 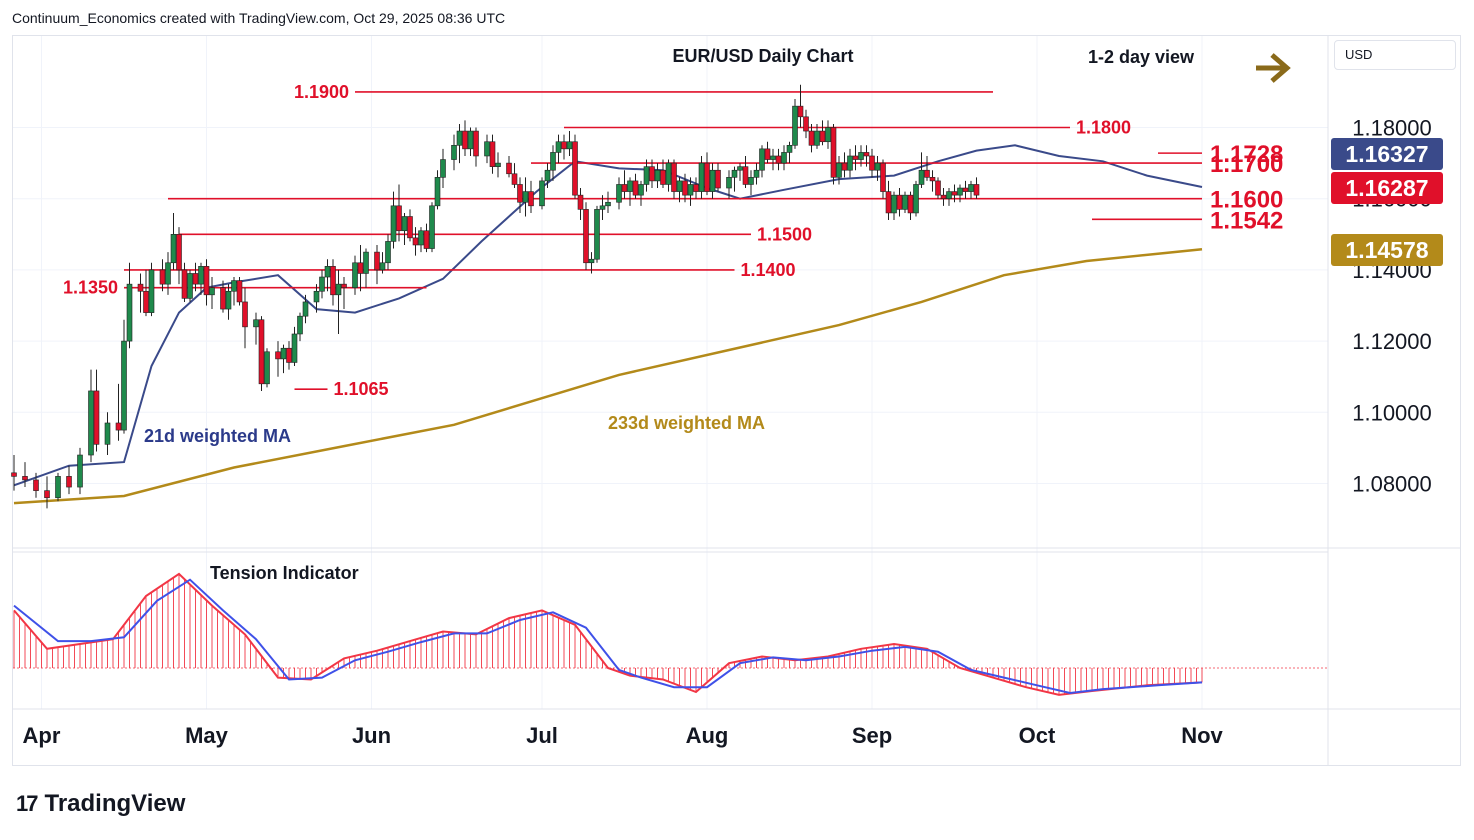 I want to click on price-badge-label: 1.16327, so click(x=1386, y=154).